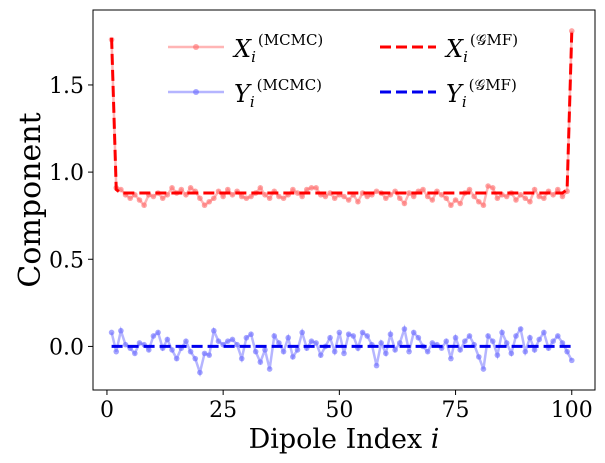  I want to click on y-tick-label: 0.5, so click(66, 260).